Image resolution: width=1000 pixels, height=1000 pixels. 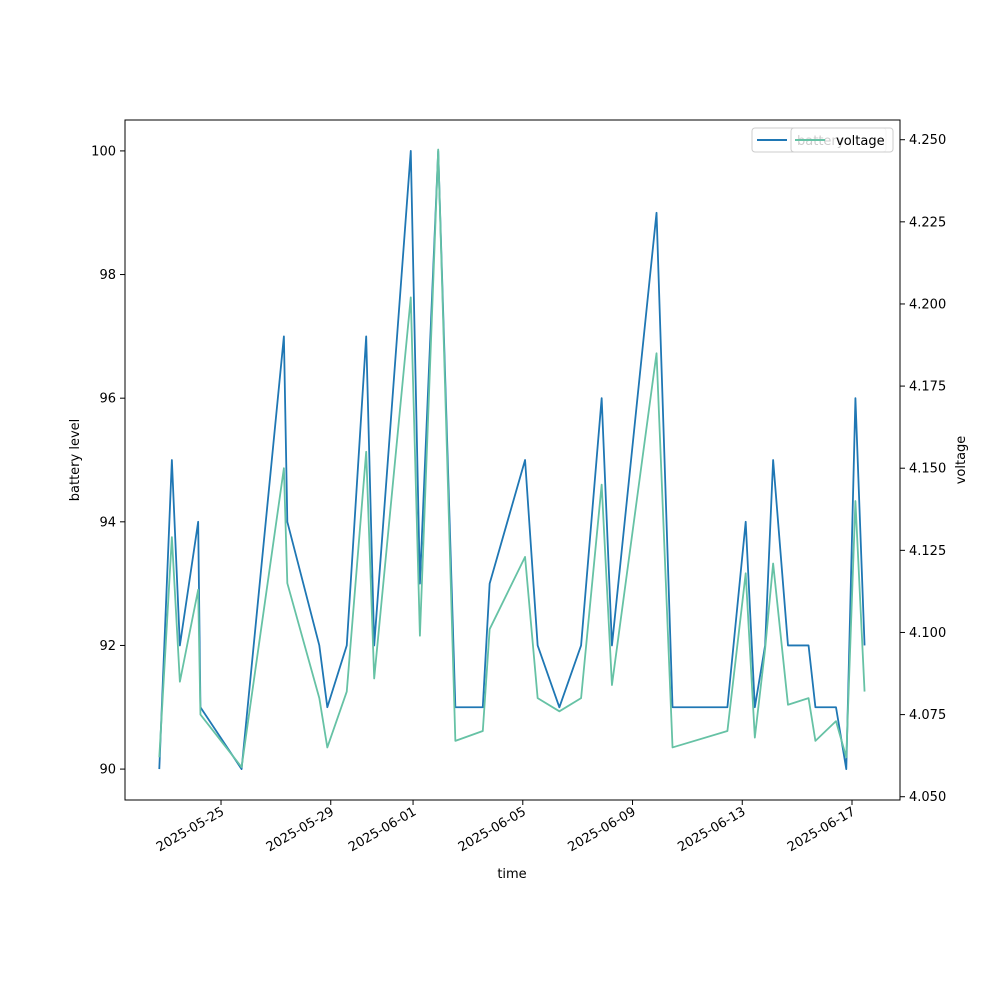 What do you see at coordinates (927, 633) in the screenshot?
I see `y2-tick-label-2: 4.100` at bounding box center [927, 633].